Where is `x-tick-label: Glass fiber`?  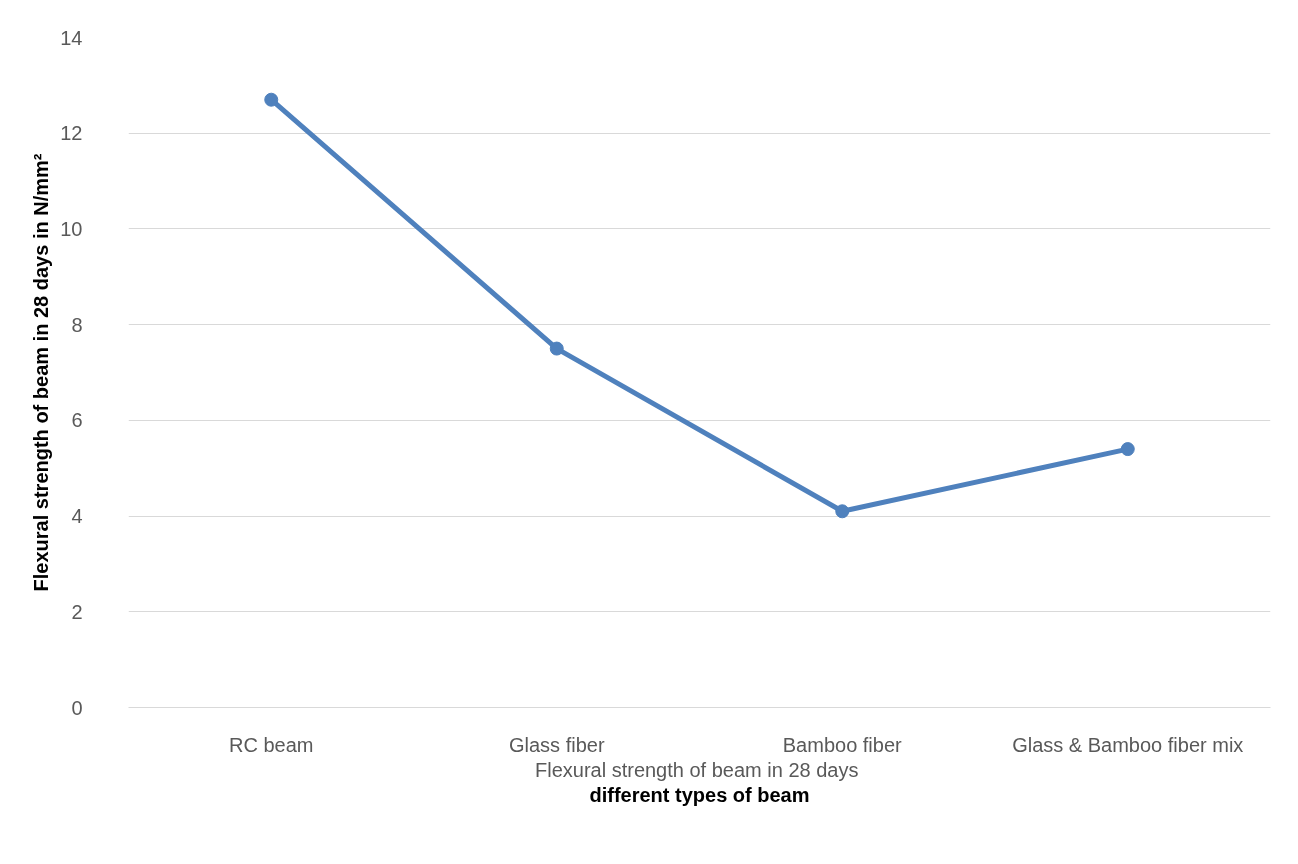
x-tick-label: Glass fiber is located at coordinates (556, 744).